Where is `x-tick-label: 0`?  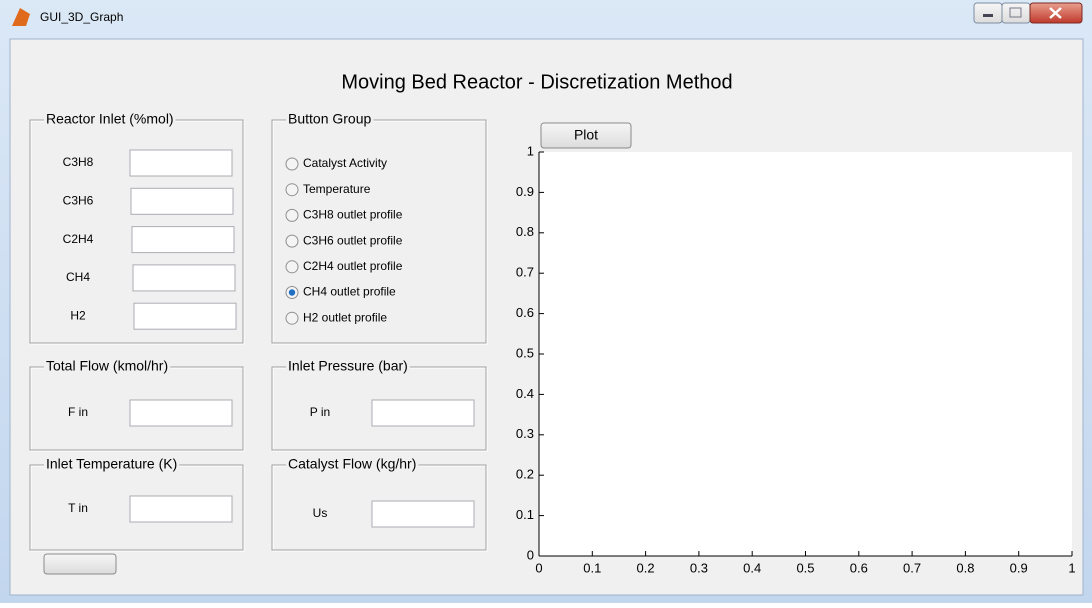 x-tick-label: 0 is located at coordinates (538, 567).